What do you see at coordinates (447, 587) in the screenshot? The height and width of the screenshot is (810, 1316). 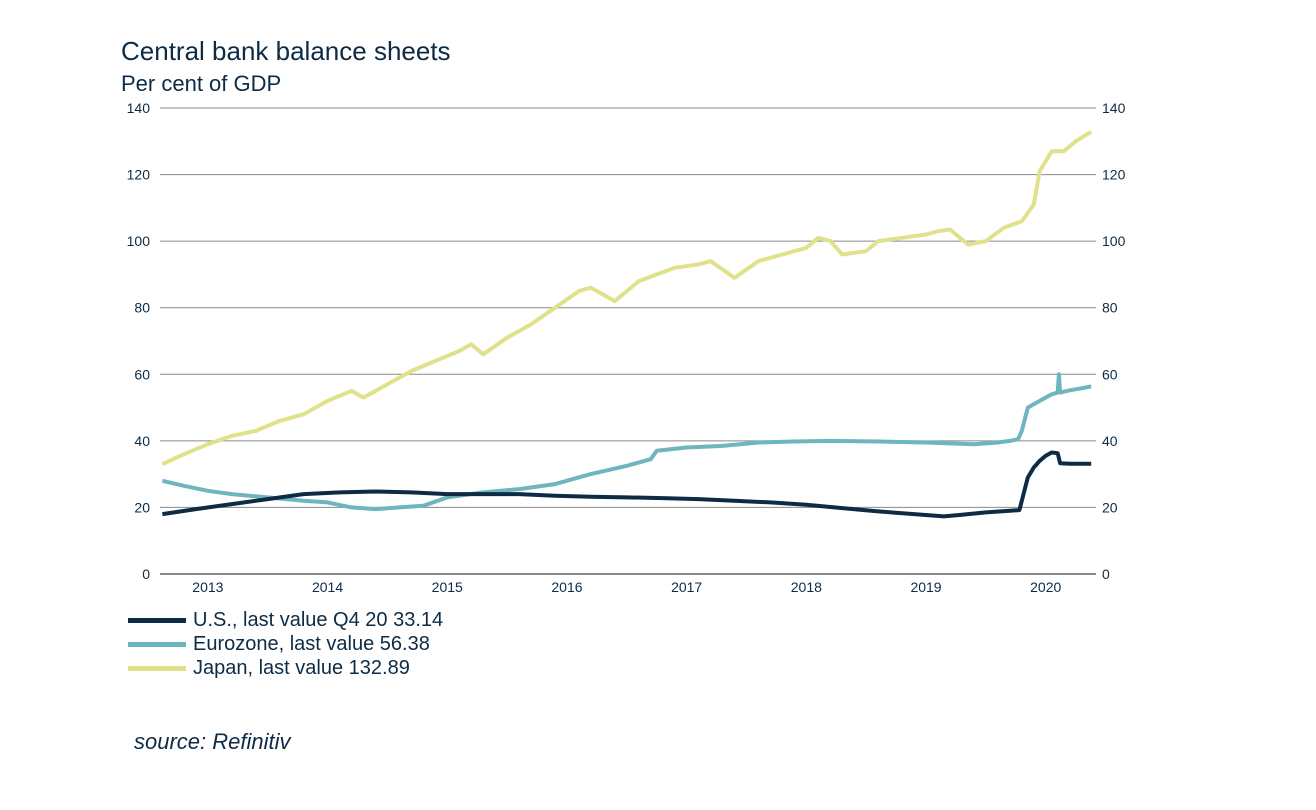 I see `x-tick-label-2015: 2015` at bounding box center [447, 587].